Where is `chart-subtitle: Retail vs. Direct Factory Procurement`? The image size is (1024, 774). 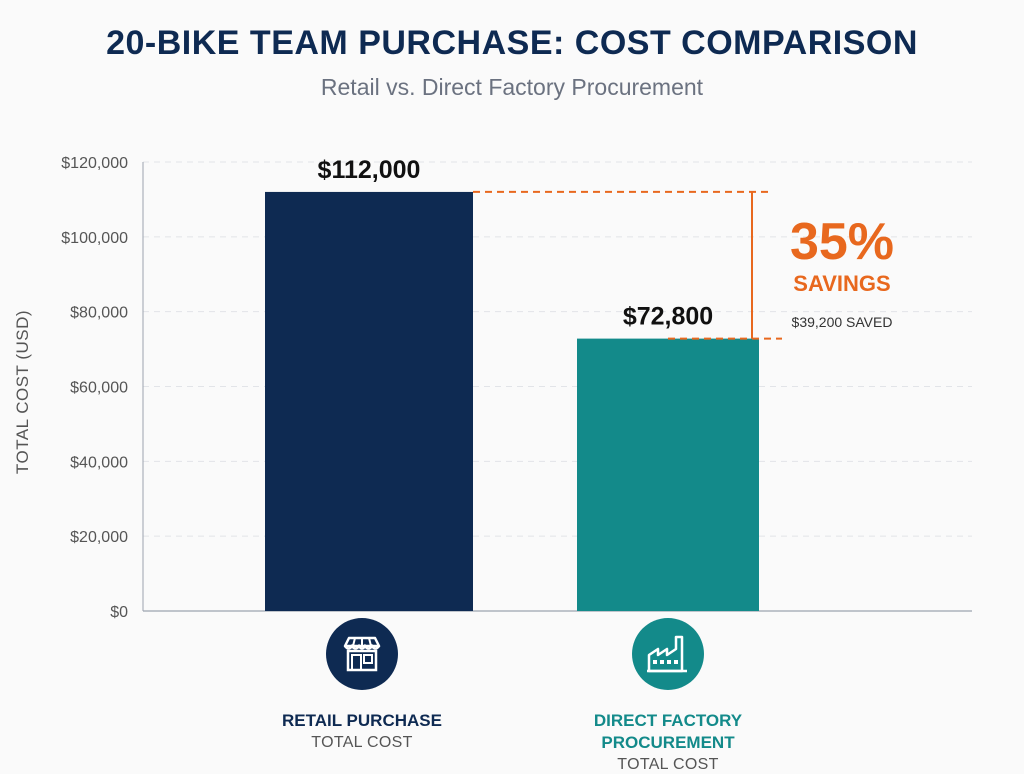 chart-subtitle: Retail vs. Direct Factory Procurement is located at coordinates (512, 87).